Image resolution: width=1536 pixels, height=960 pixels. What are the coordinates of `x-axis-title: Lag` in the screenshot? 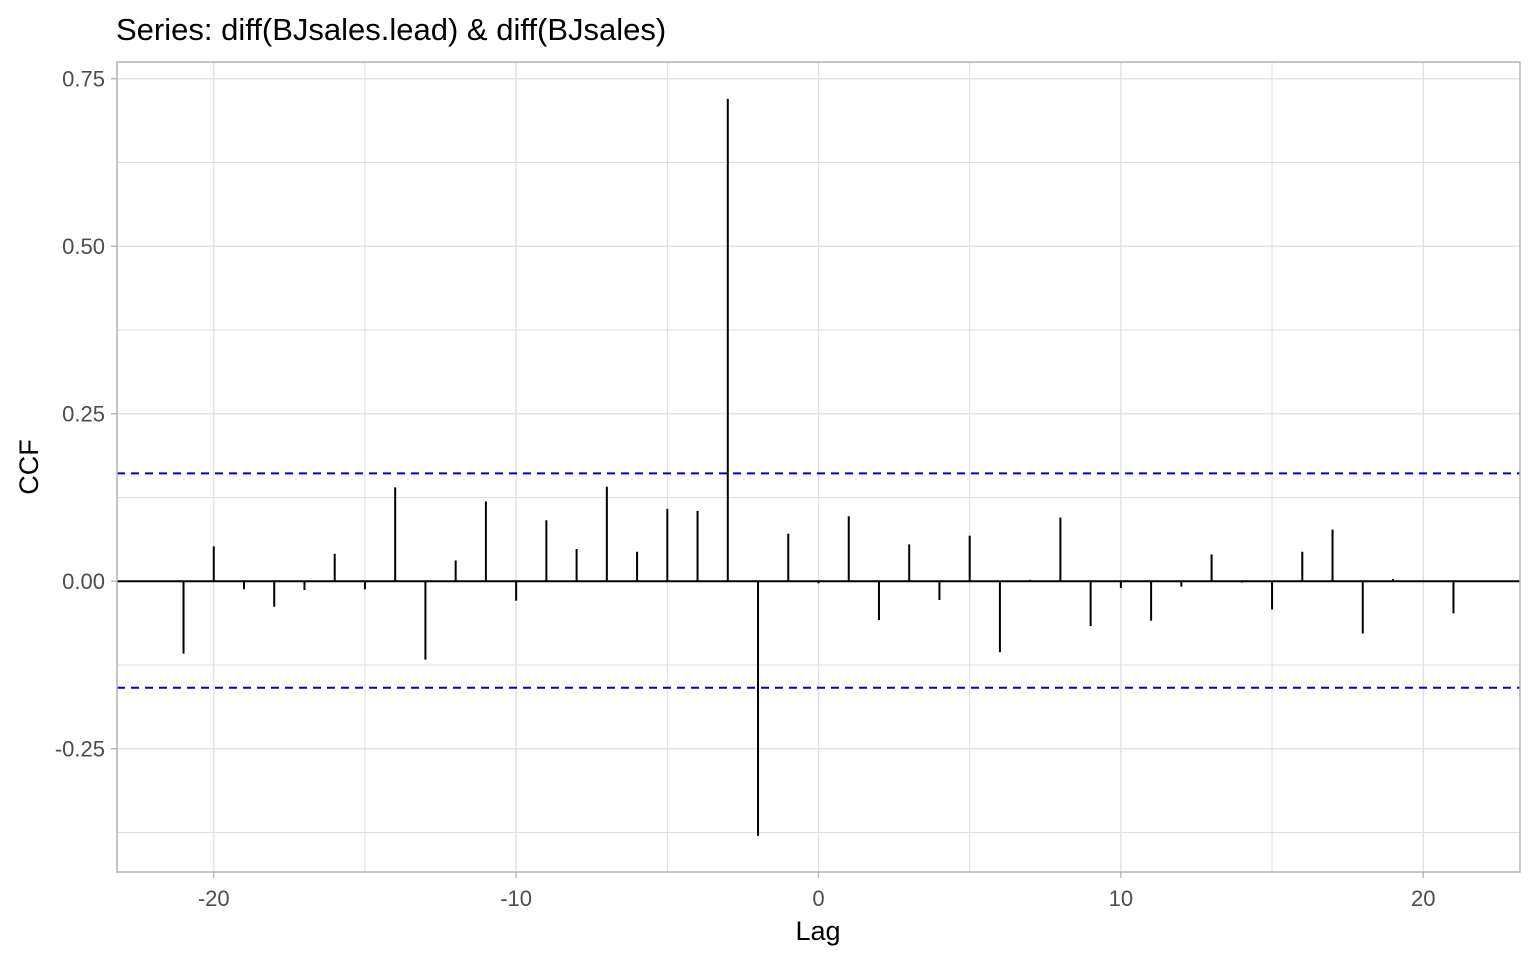 It's located at (817, 931).